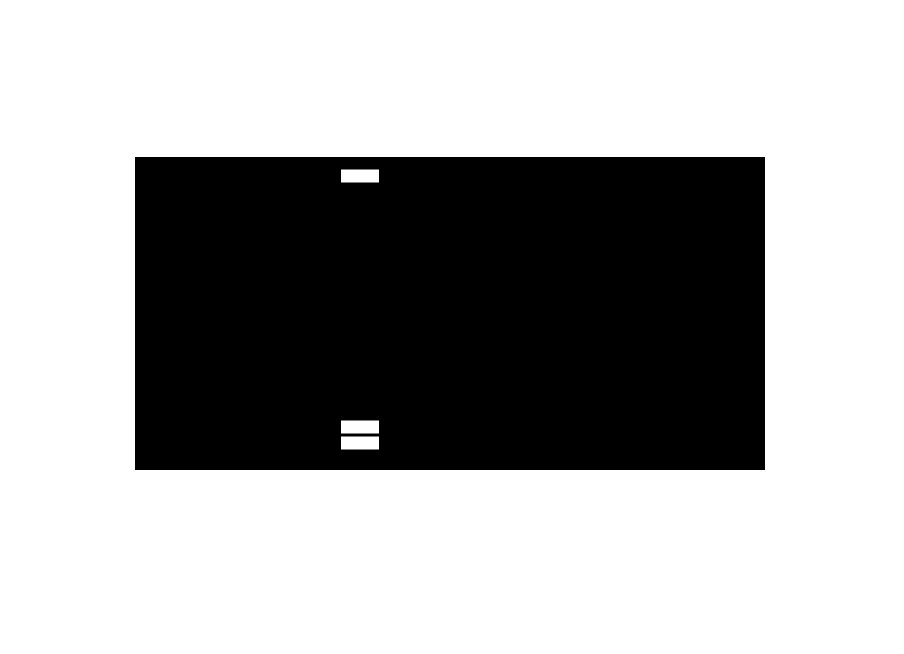 Image resolution: width=904 pixels, height=654 pixels. What do you see at coordinates (360, 176) in the screenshot?
I see `contour-label-top` at bounding box center [360, 176].